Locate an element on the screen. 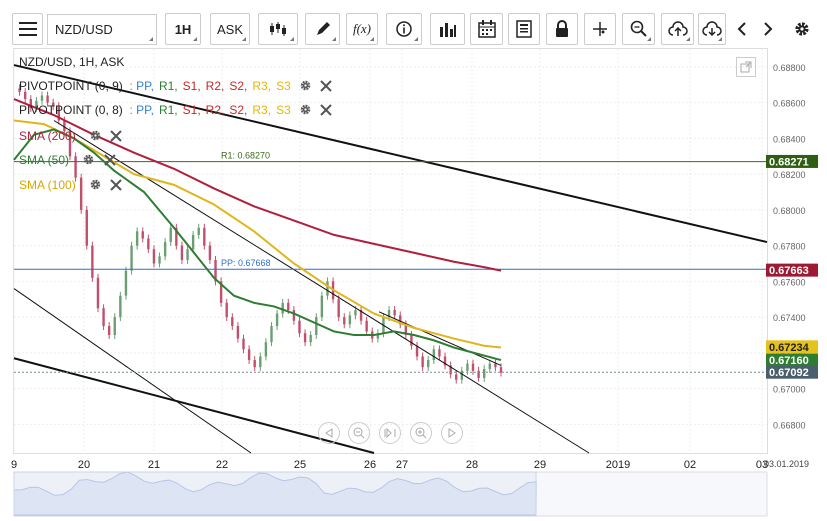 This screenshot has height=521, width=827. legend-sma-50-settings is located at coordinates (88, 161).